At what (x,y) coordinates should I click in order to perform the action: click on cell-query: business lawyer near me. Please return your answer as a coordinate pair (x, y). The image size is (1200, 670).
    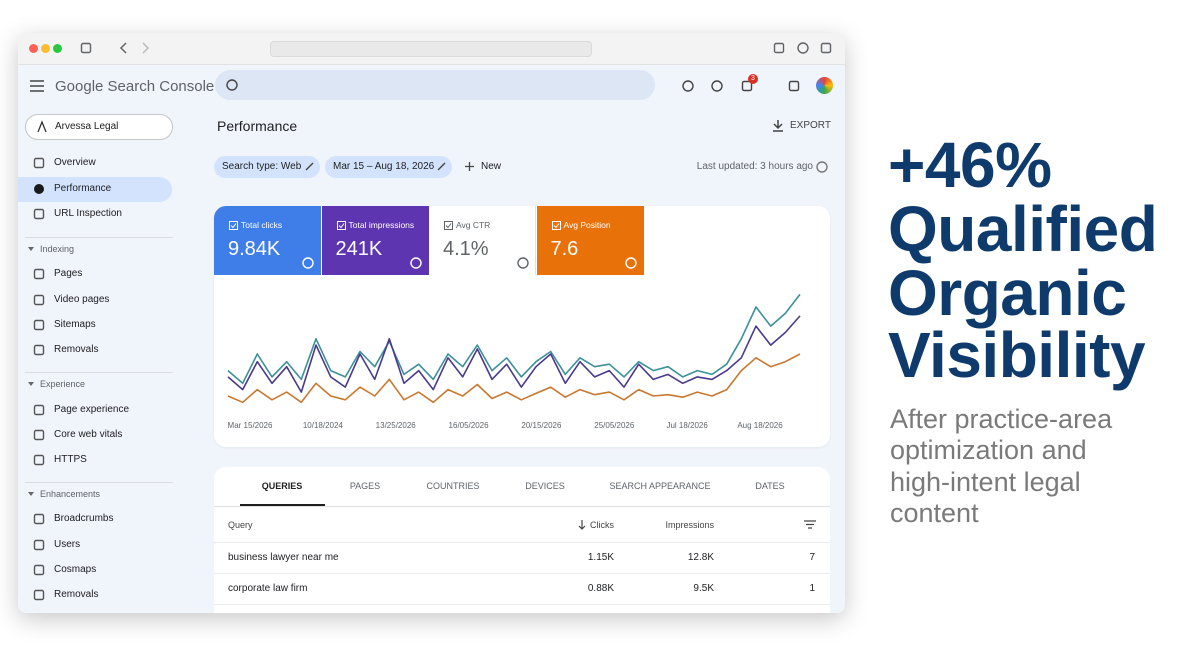
    Looking at the image, I should click on (283, 557).